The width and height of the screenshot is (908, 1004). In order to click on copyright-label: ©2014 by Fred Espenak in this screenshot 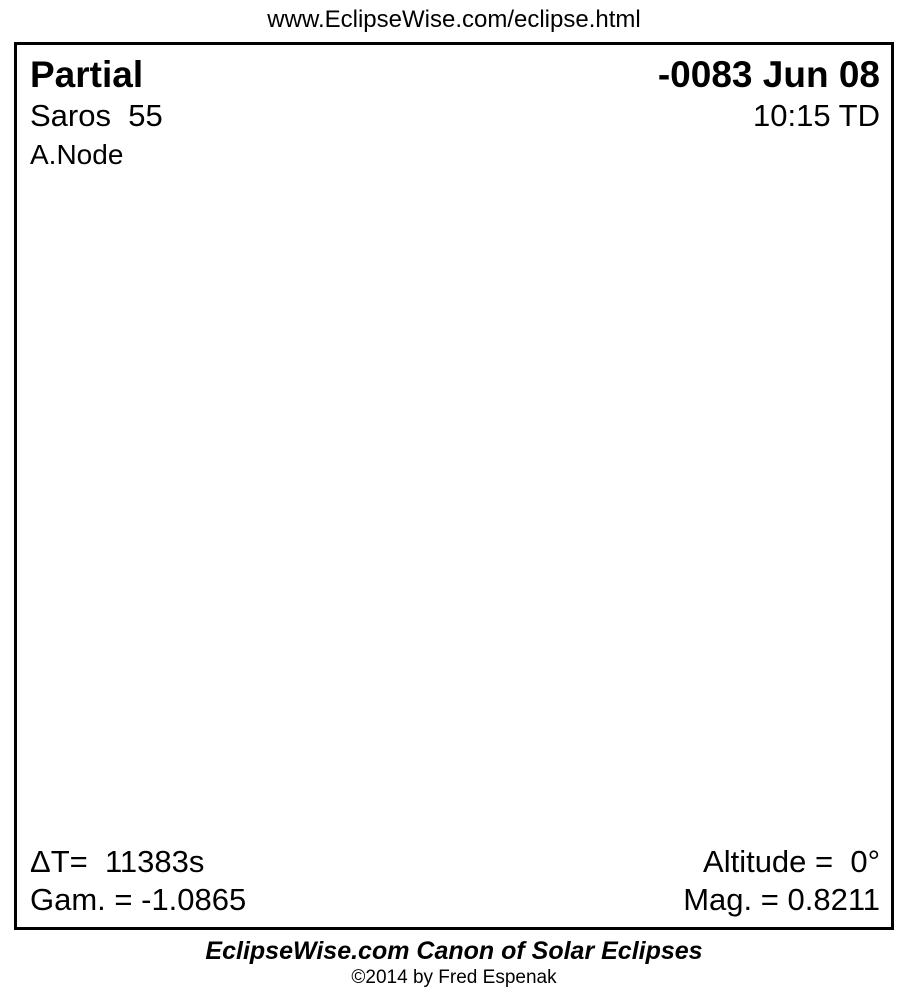, I will do `click(454, 977)`.